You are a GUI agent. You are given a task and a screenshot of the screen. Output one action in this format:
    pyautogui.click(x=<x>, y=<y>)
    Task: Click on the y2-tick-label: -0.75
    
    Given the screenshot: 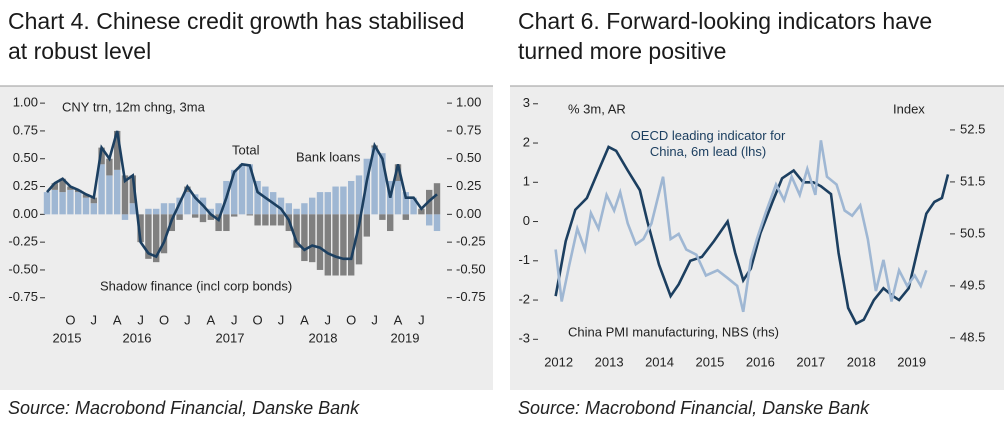 What is the action you would take?
    pyautogui.click(x=471, y=296)
    